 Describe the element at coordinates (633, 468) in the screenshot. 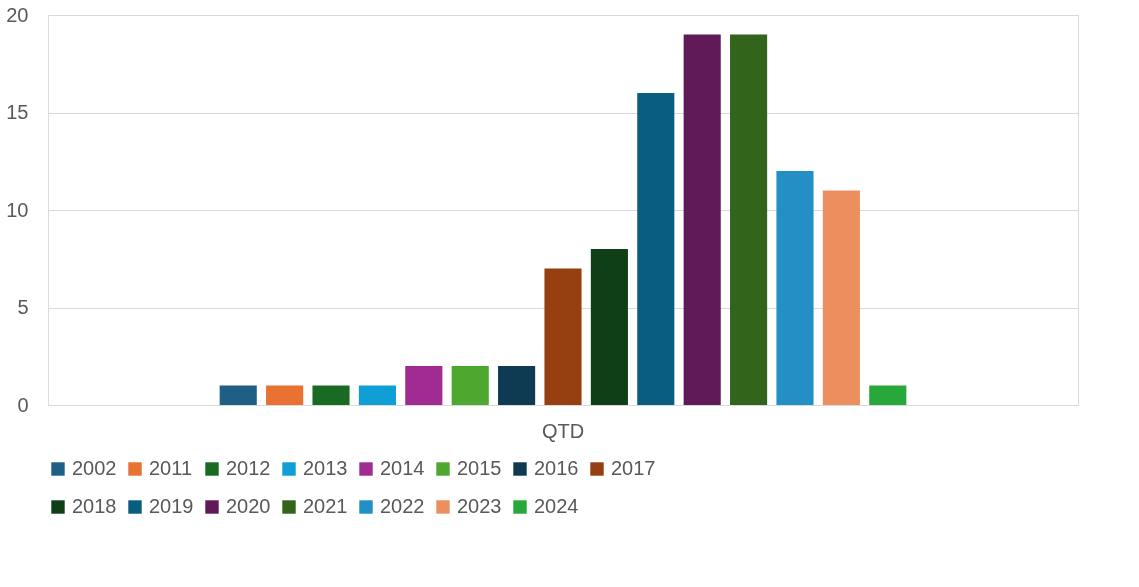

I see `legend-label: 2017` at that location.